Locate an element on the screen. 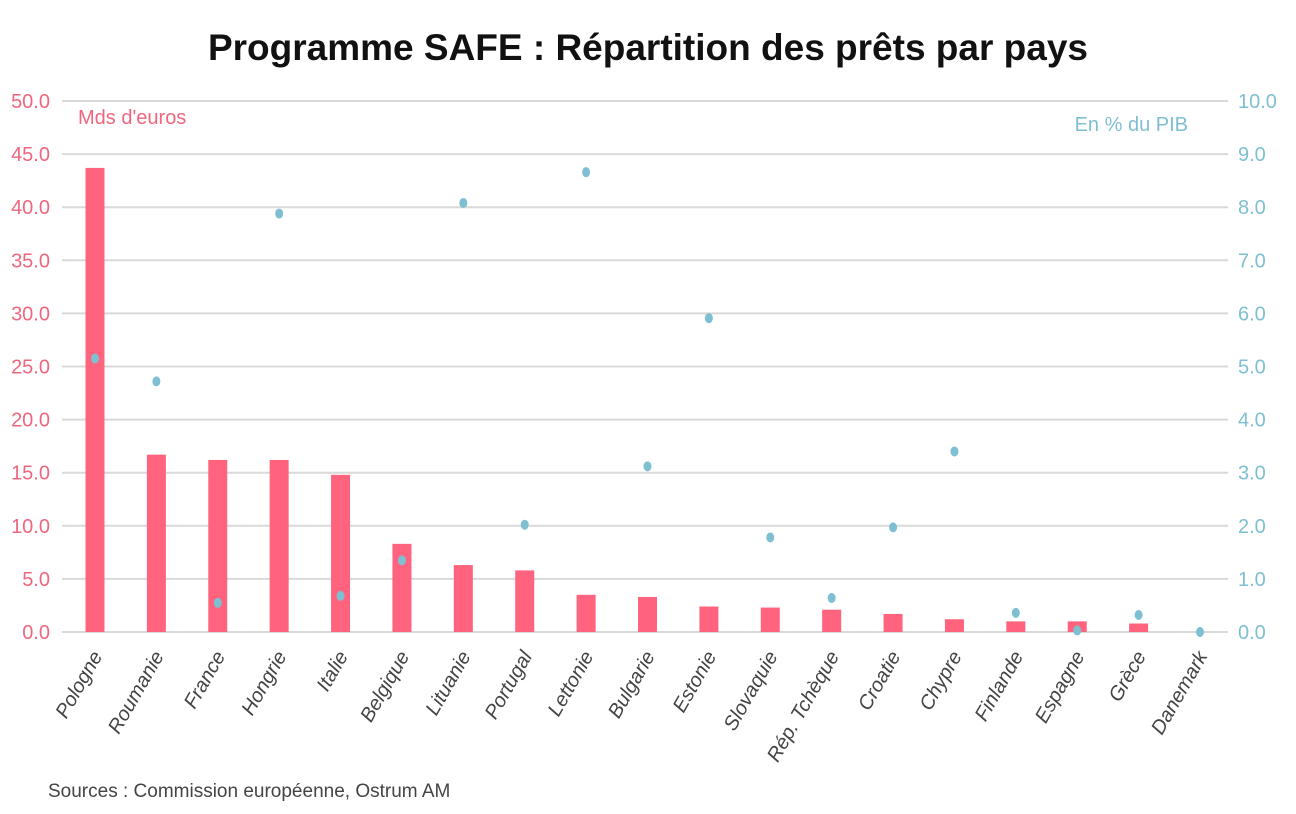 Image resolution: width=1296 pixels, height=814 pixels. point-Lituanie is located at coordinates (463, 202).